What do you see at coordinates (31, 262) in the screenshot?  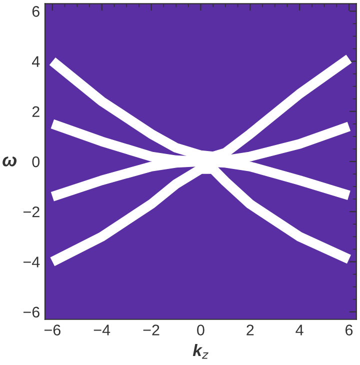 I see `y-tick-label: −4` at bounding box center [31, 262].